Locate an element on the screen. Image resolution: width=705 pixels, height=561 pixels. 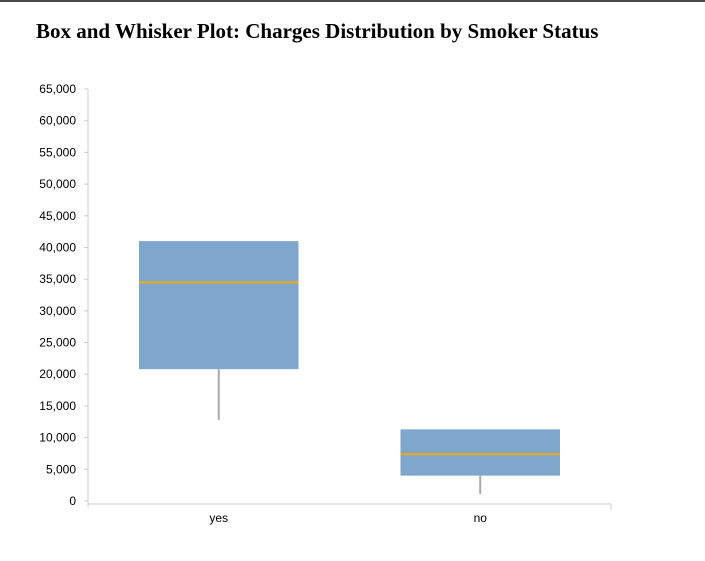
y-tick-label: 65,000 is located at coordinates (57, 89).